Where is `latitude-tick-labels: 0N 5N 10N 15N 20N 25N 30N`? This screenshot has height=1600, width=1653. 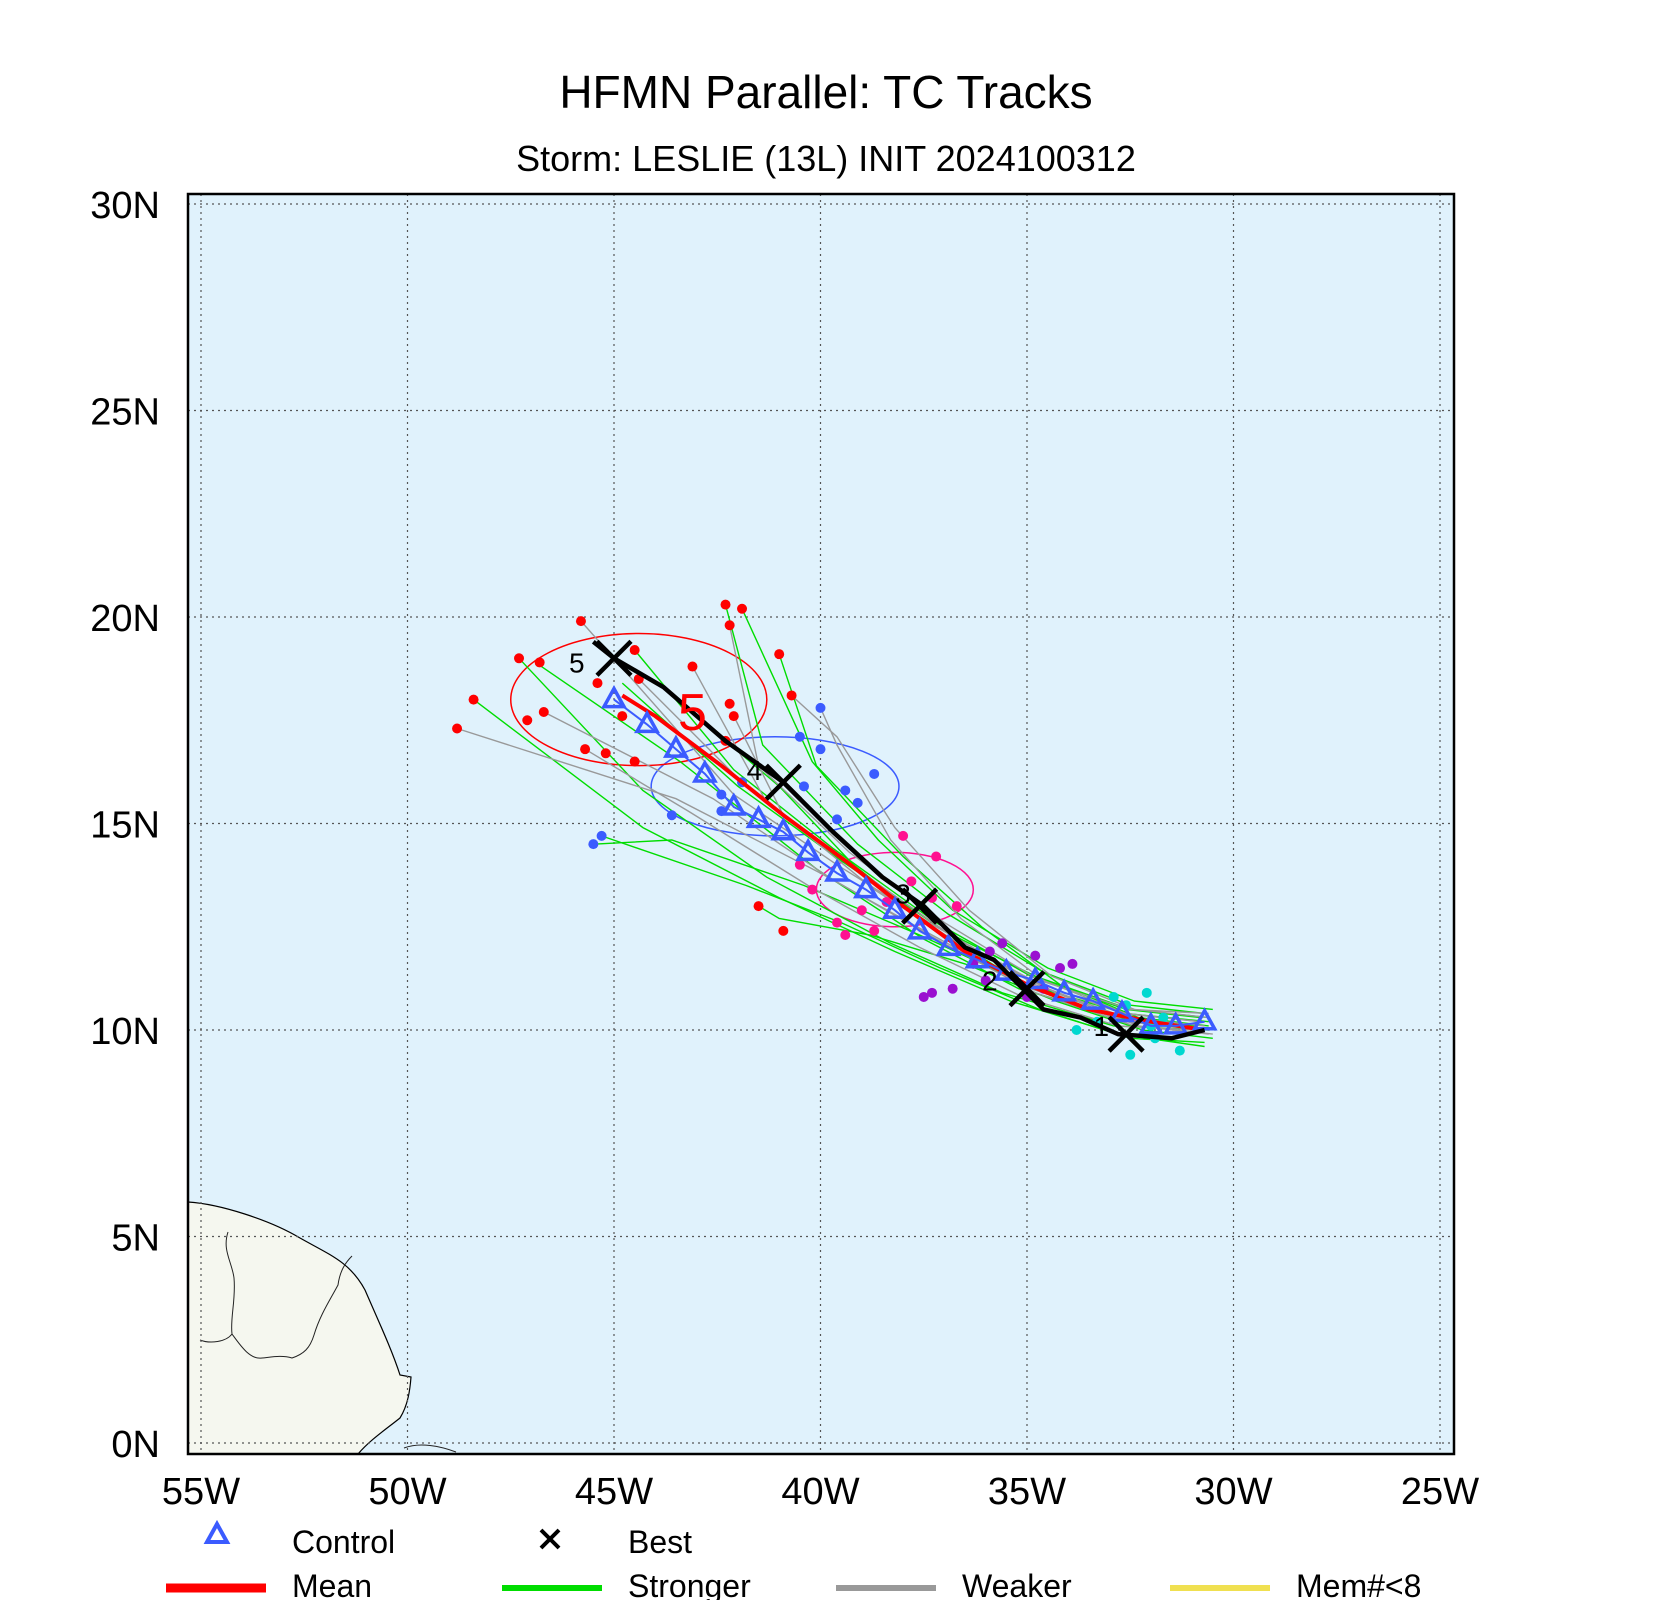 latitude-tick-labels: 0N 5N 10N 15N 20N 25N 30N is located at coordinates (125, 825).